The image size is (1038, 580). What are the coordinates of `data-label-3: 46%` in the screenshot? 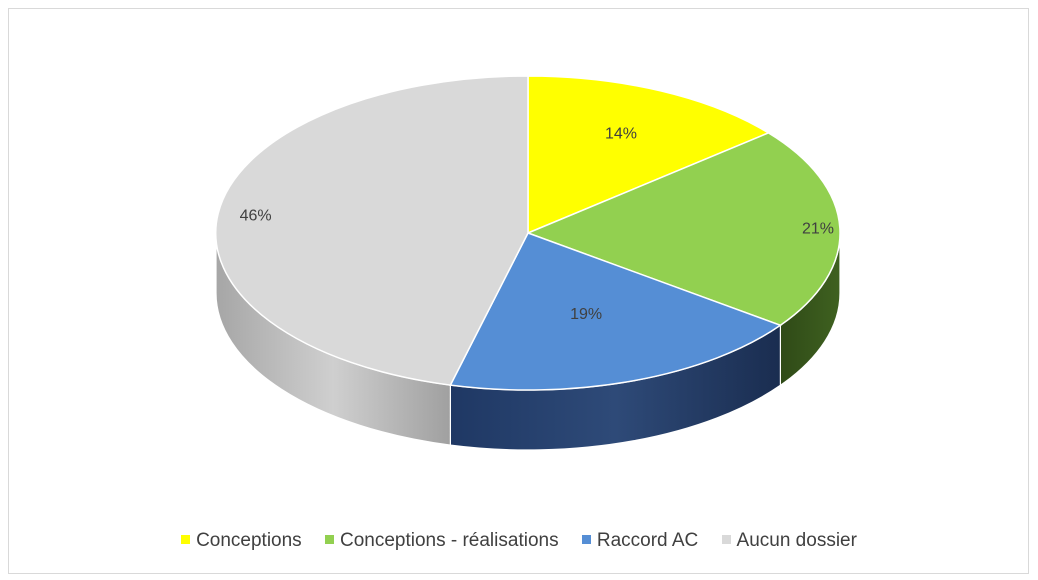 It's located at (256, 216).